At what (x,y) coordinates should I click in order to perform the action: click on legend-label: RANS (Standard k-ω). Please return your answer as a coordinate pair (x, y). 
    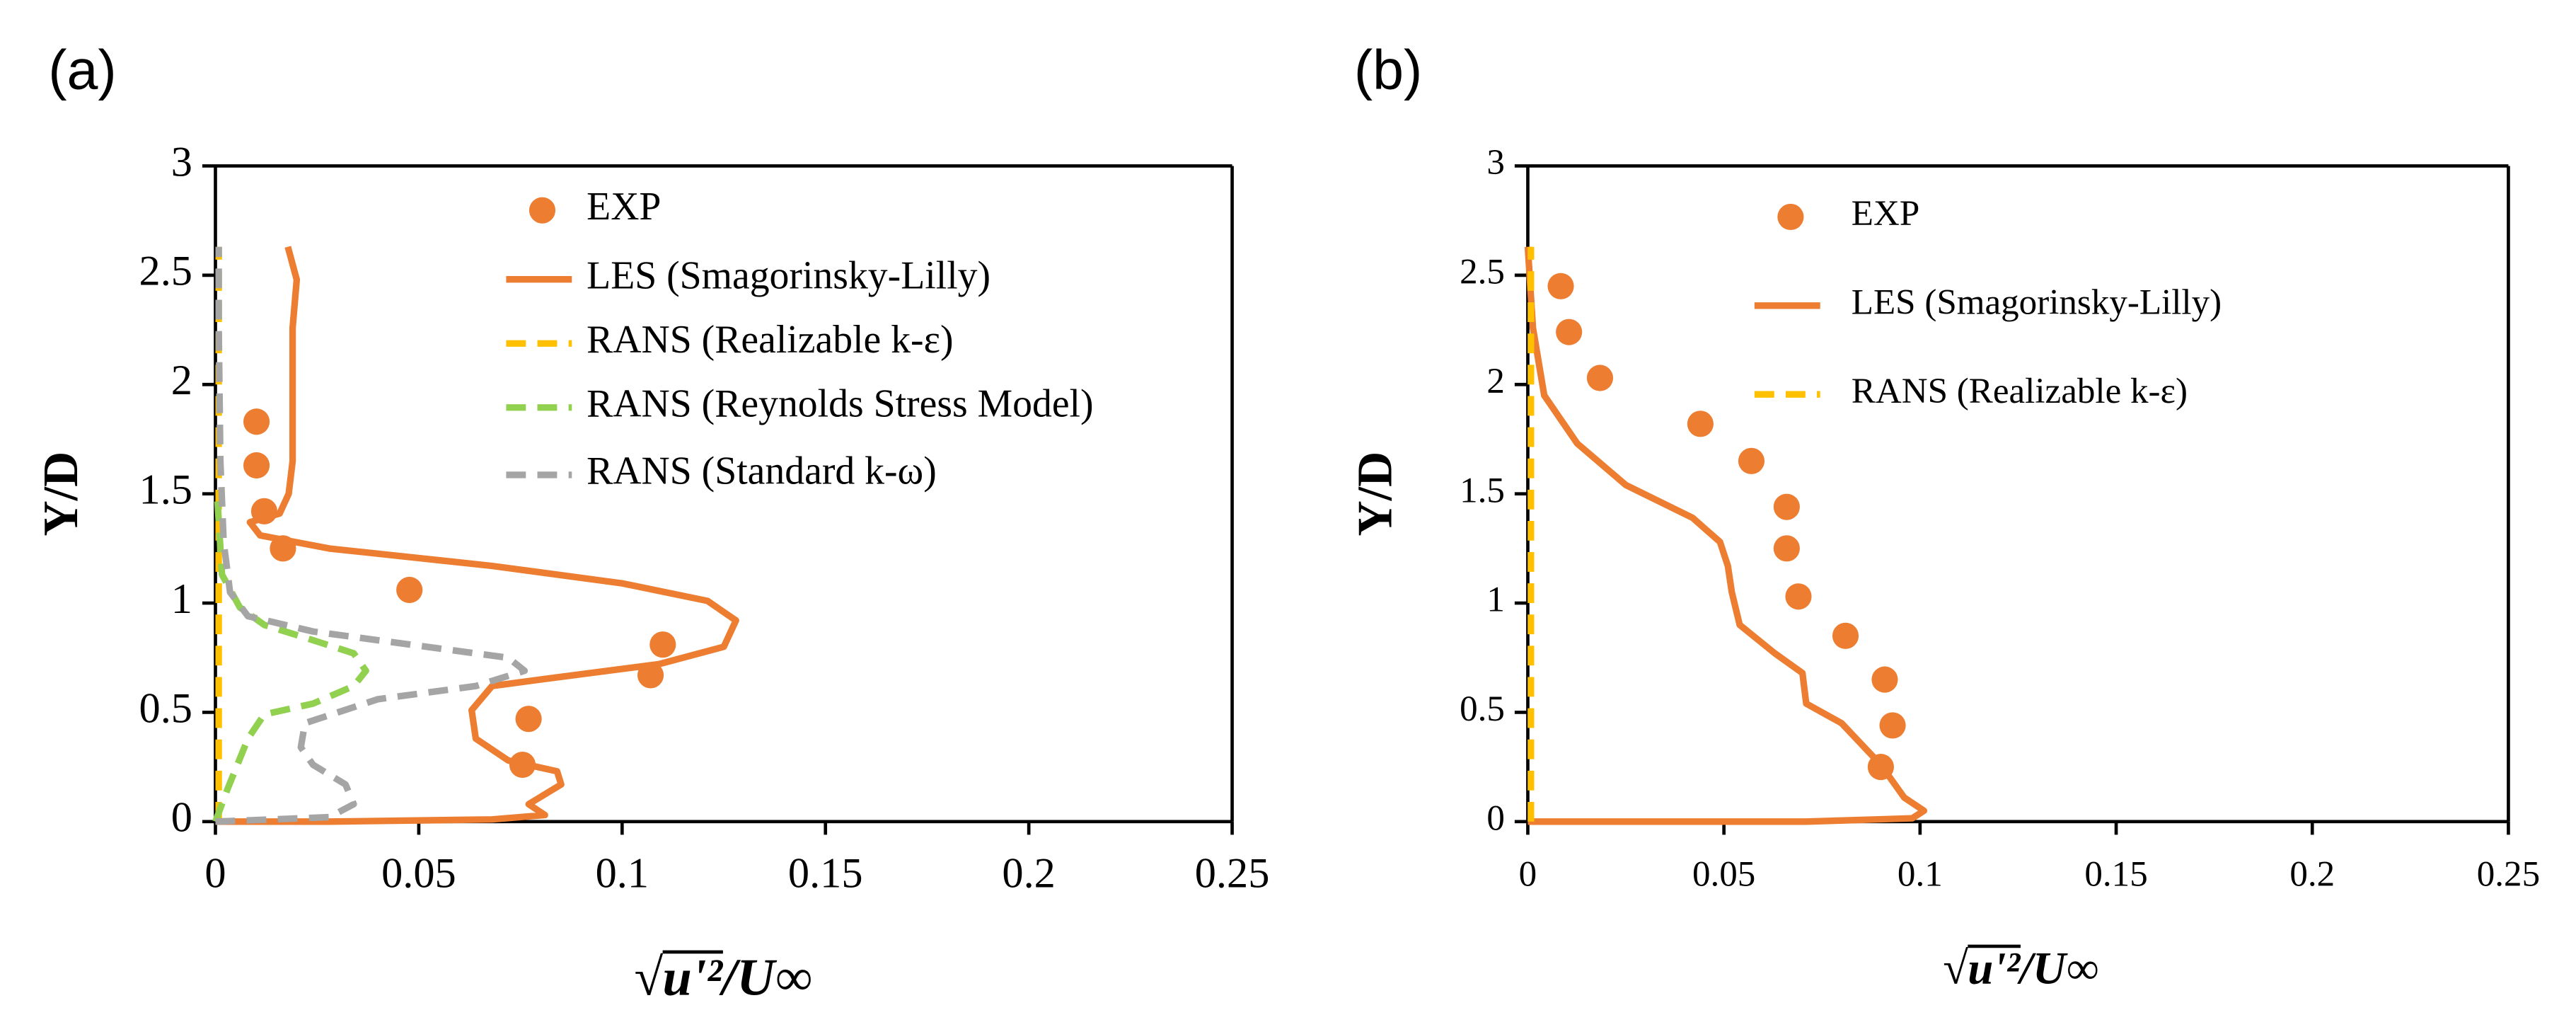
    Looking at the image, I should click on (762, 471).